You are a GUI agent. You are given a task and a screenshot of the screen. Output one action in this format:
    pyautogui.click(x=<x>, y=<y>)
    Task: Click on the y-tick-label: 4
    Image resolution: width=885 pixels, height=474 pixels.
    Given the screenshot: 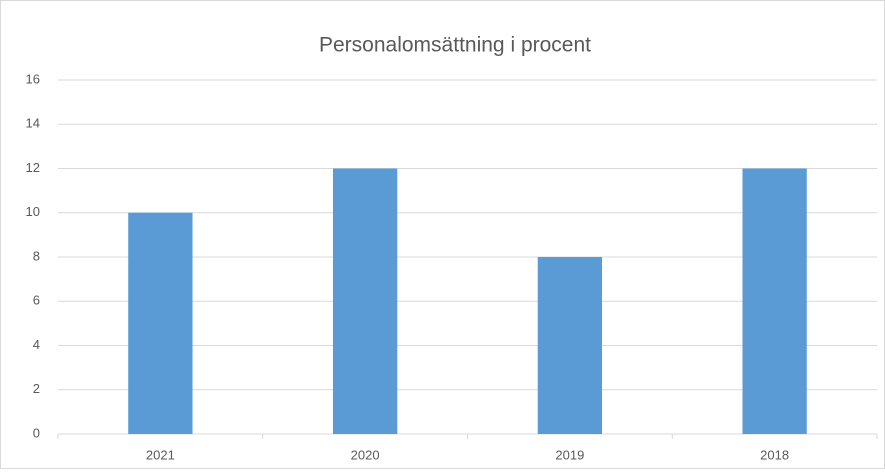 What is the action you would take?
    pyautogui.click(x=36, y=344)
    